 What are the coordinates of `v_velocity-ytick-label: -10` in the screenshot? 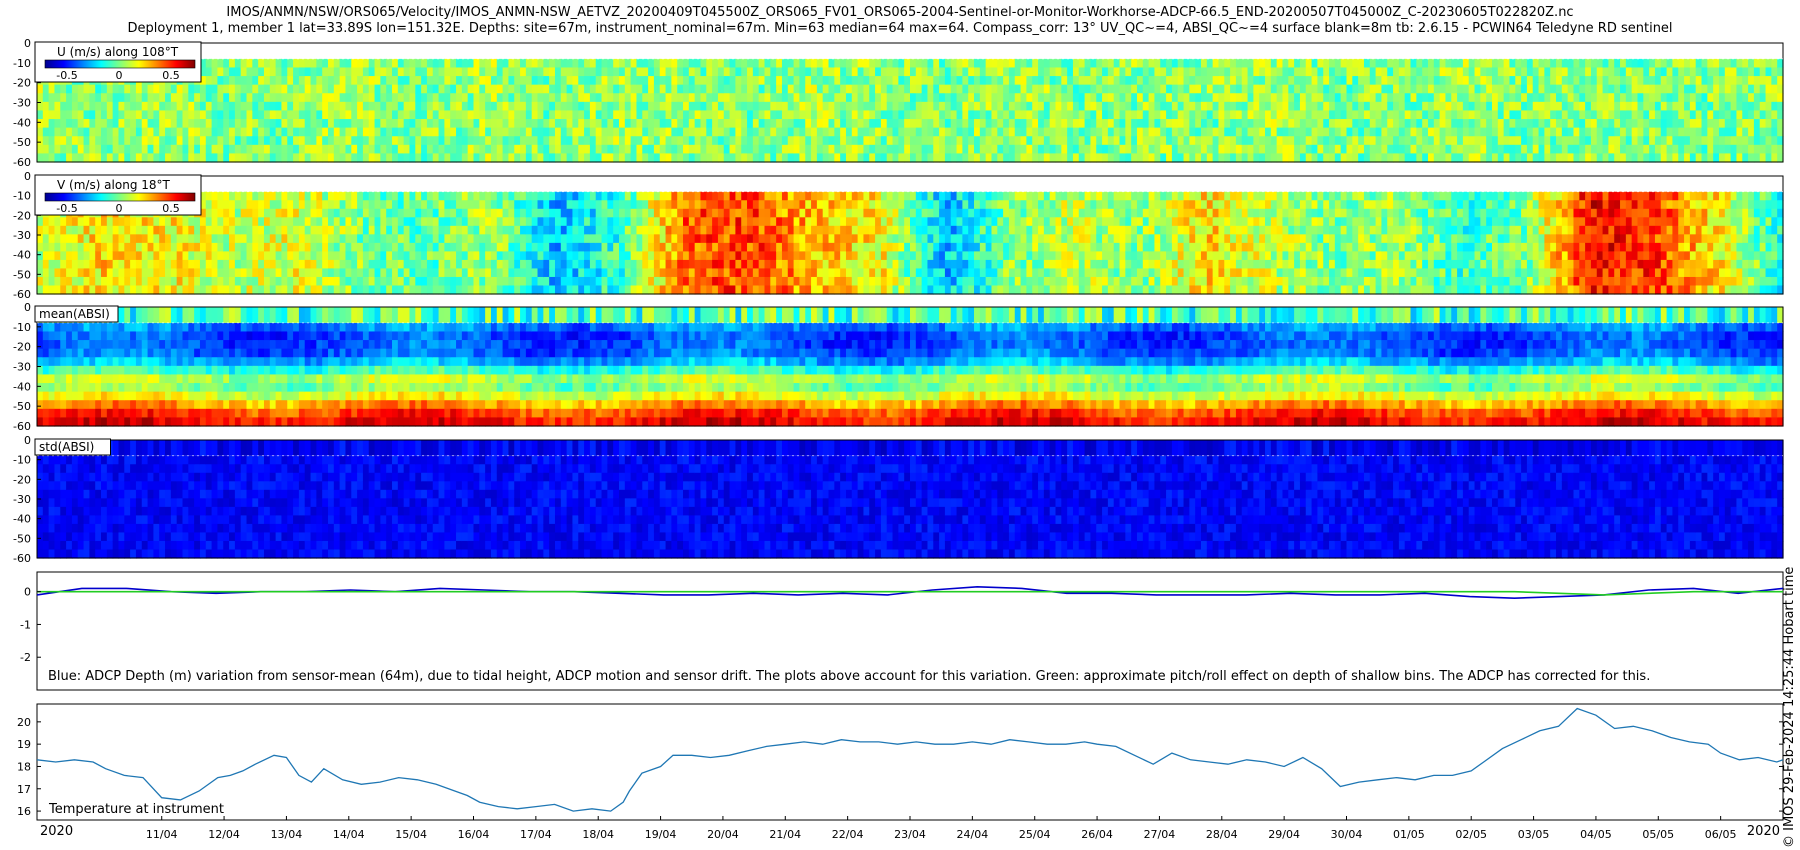 It's located at (22, 196).